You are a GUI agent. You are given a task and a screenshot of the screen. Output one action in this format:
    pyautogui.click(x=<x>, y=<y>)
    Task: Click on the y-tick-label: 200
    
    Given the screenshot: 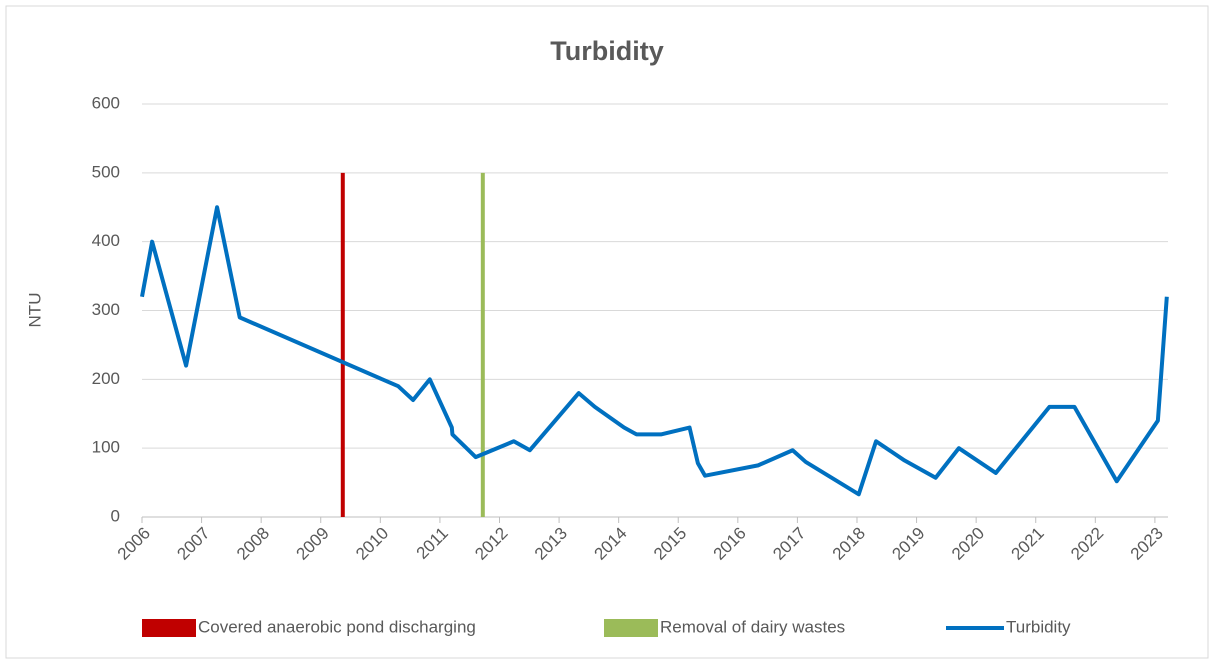 What is the action you would take?
    pyautogui.click(x=106, y=378)
    